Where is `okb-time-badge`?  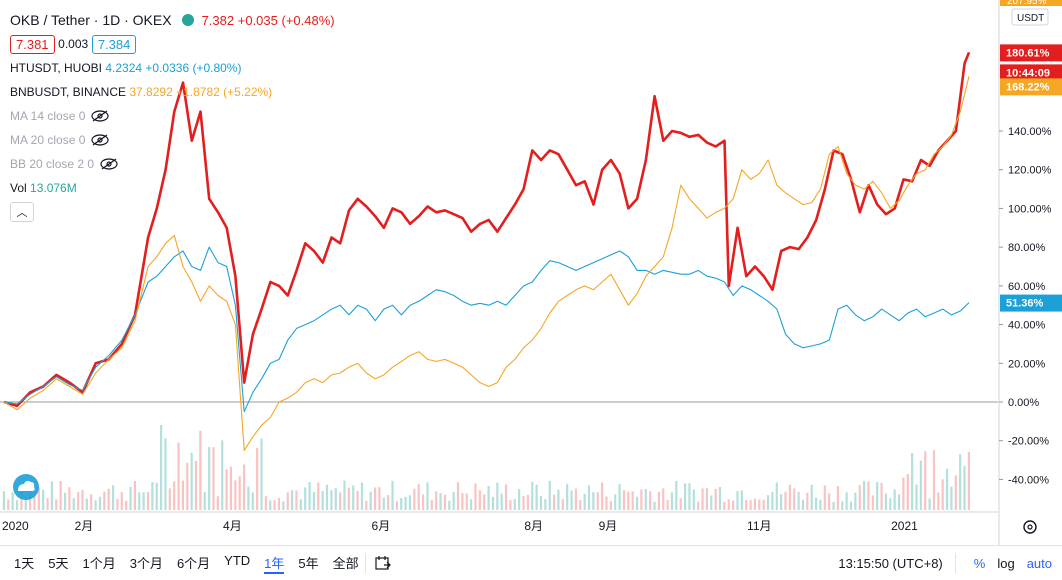 okb-time-badge is located at coordinates (1031, 73).